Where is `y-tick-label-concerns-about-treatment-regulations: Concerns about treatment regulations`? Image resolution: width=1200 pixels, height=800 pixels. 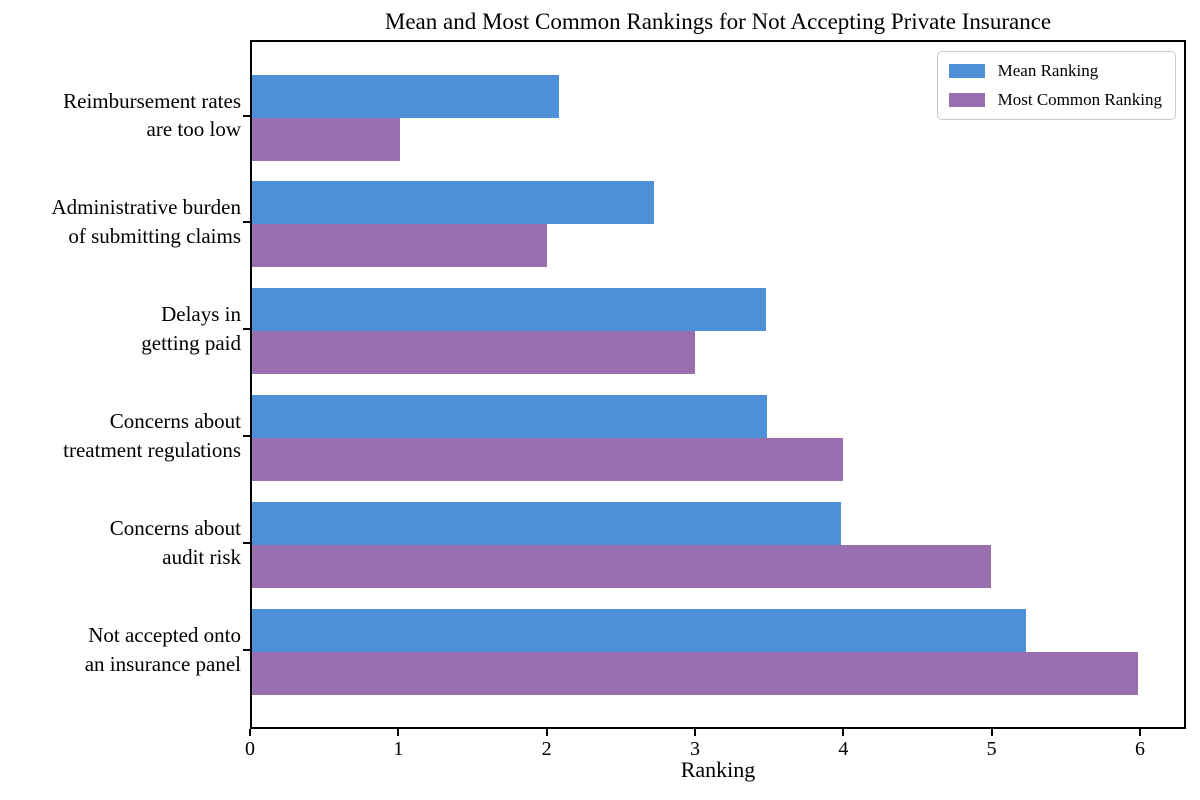 y-tick-label-concerns-about-treatment-regulations: Concerns about treatment regulations is located at coordinates (152, 436).